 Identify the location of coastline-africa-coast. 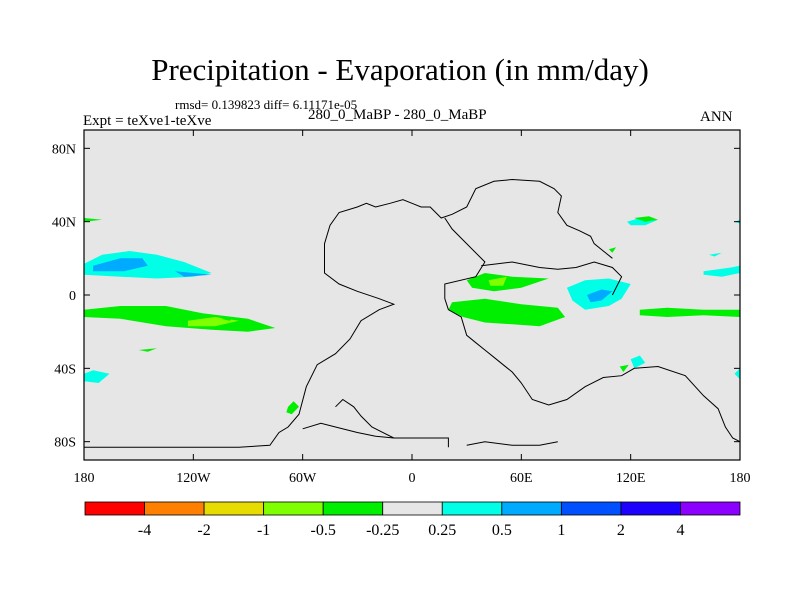
(592, 330).